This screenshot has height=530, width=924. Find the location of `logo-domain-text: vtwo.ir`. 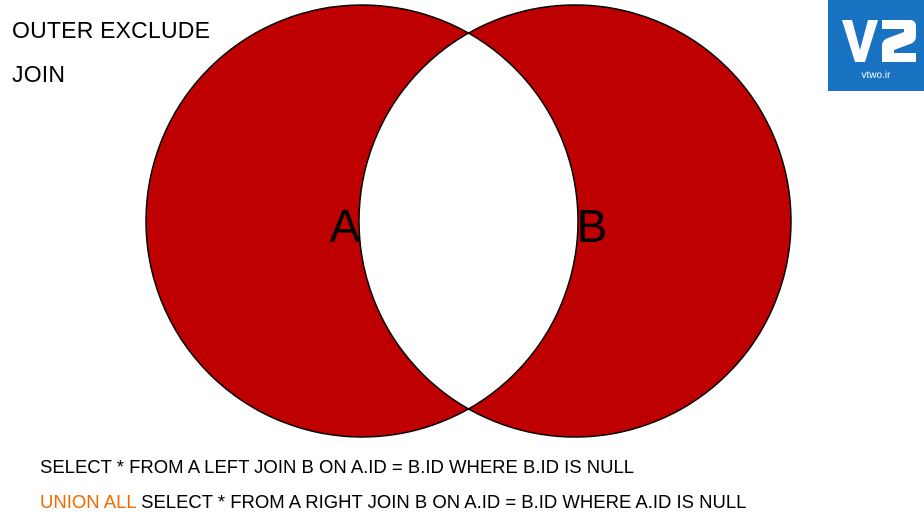

logo-domain-text: vtwo.ir is located at coordinates (876, 75).